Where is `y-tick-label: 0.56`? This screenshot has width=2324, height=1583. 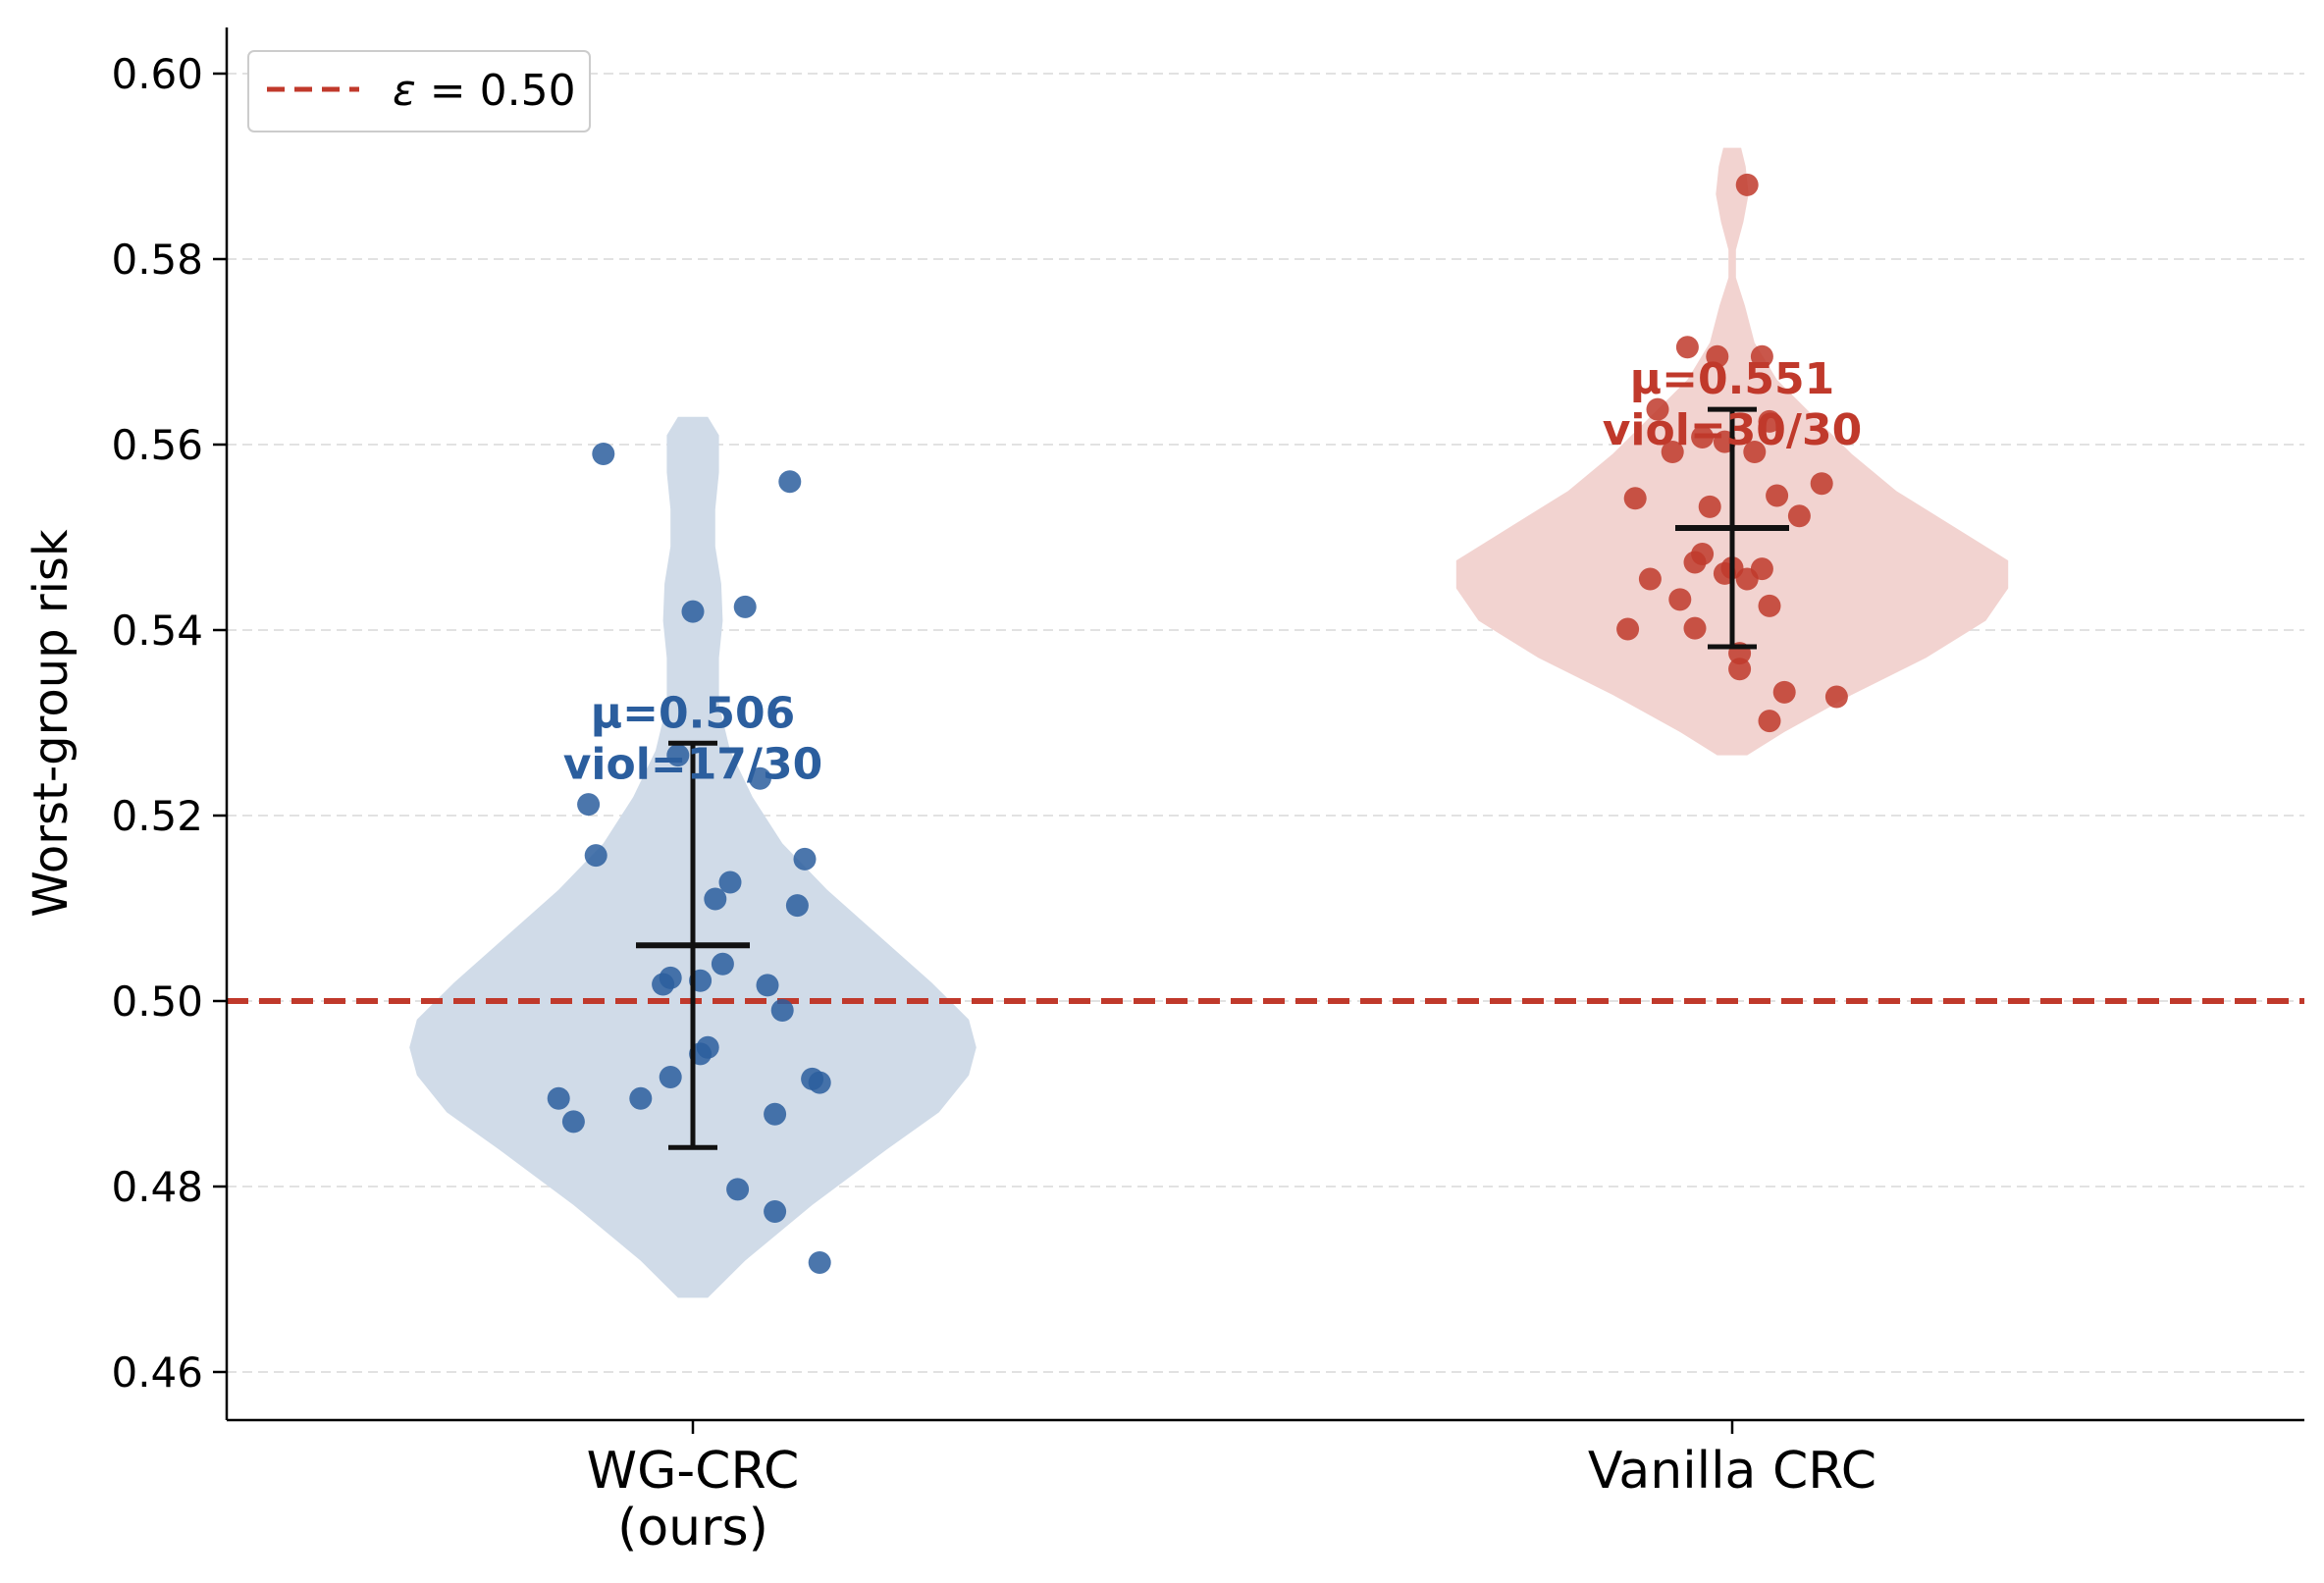 y-tick-label: 0.56 is located at coordinates (157, 445).